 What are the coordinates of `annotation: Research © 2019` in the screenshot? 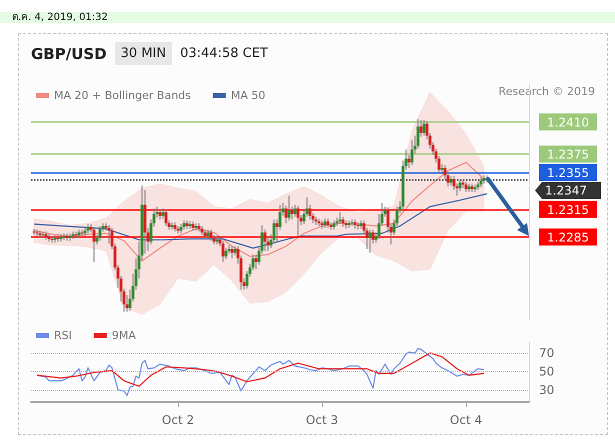 It's located at (546, 91).